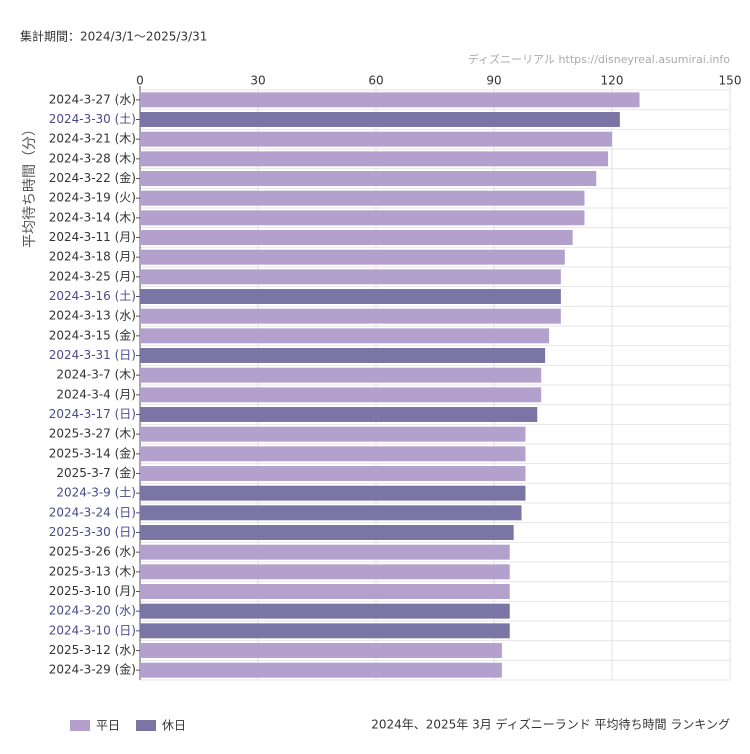 The width and height of the screenshot is (750, 754). I want to click on y-tick-label: 2024-3-31 (日), so click(92, 355).